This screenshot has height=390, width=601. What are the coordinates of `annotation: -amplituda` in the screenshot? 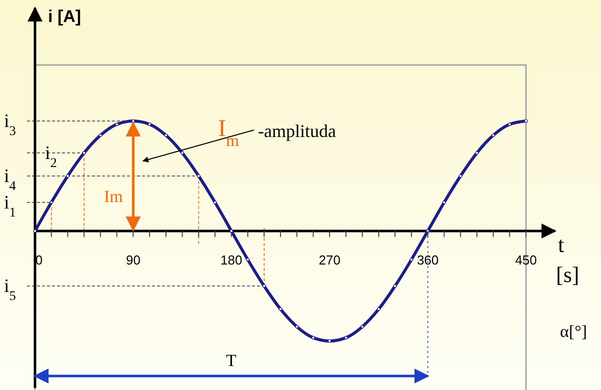 It's located at (297, 131).